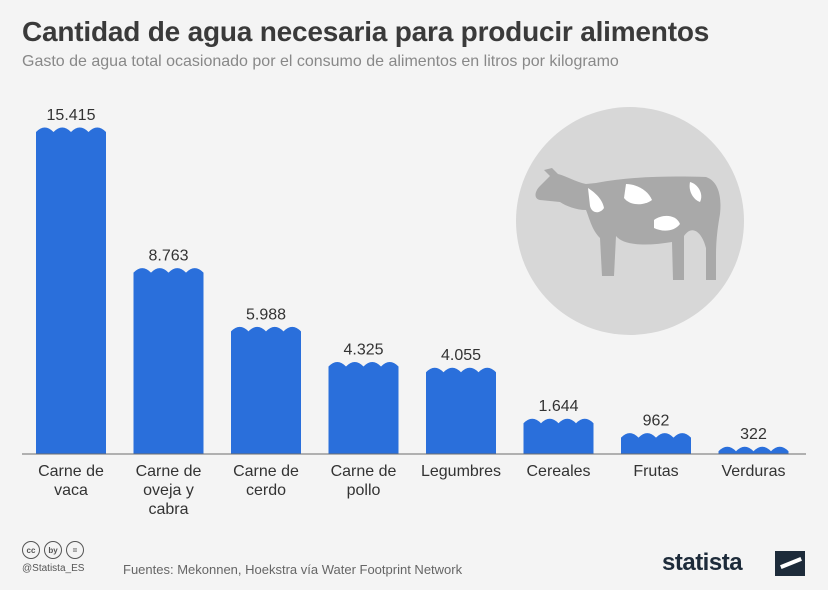  Describe the element at coordinates (558, 406) in the screenshot. I see `value-label-5: 1.644` at that location.